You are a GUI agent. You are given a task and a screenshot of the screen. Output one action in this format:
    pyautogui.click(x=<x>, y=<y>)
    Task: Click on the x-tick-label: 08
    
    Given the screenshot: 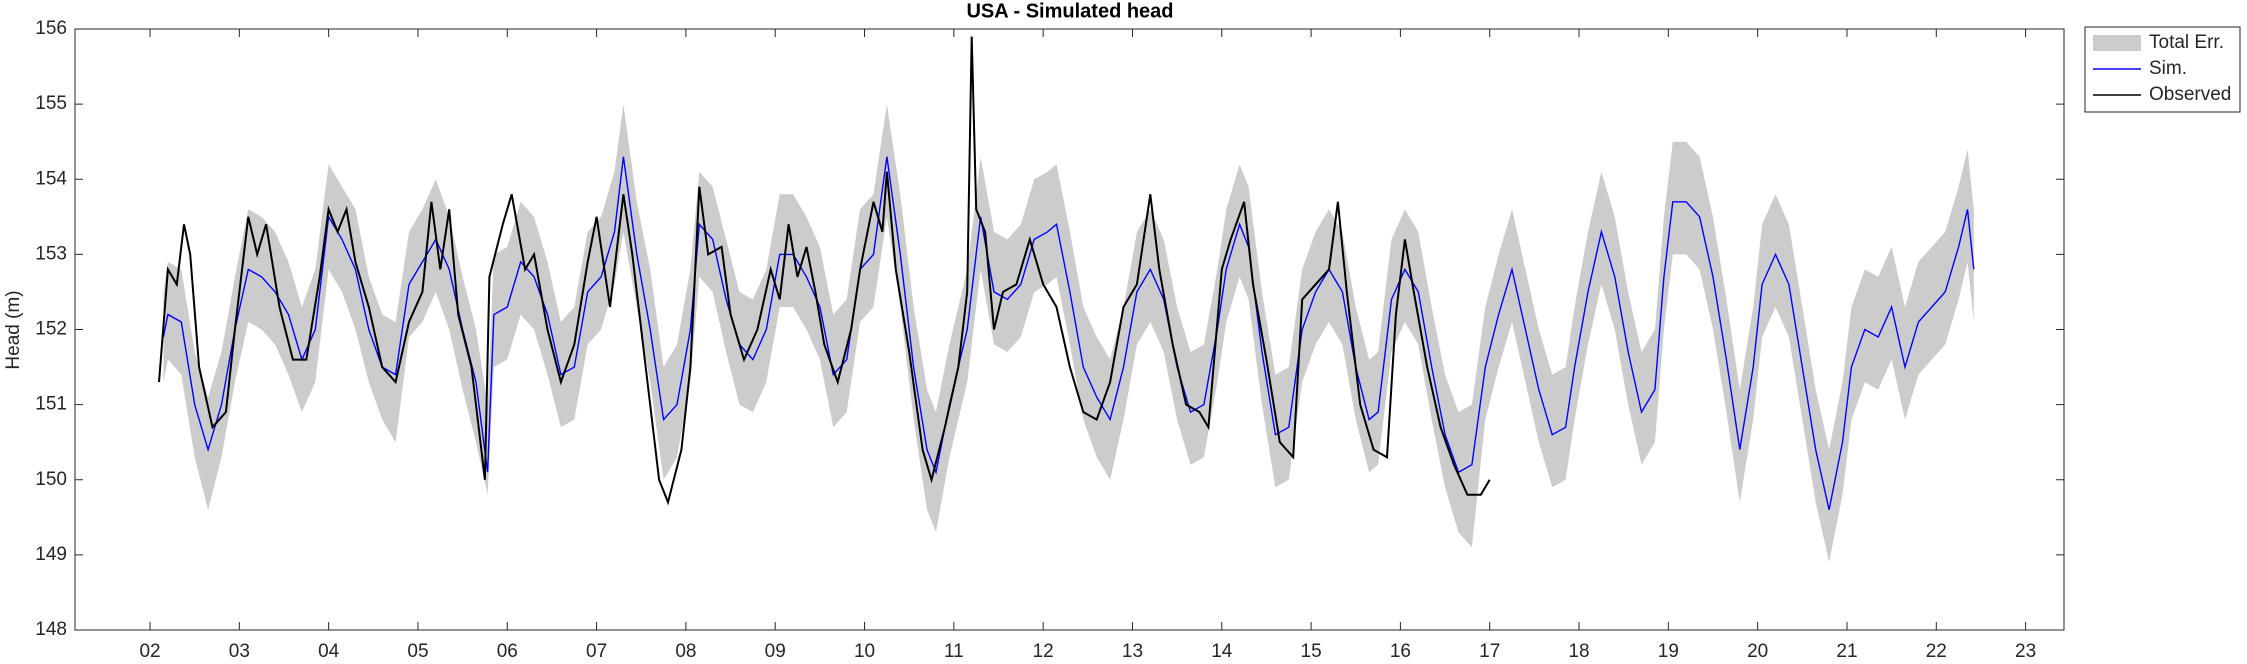 What is the action you would take?
    pyautogui.click(x=685, y=651)
    